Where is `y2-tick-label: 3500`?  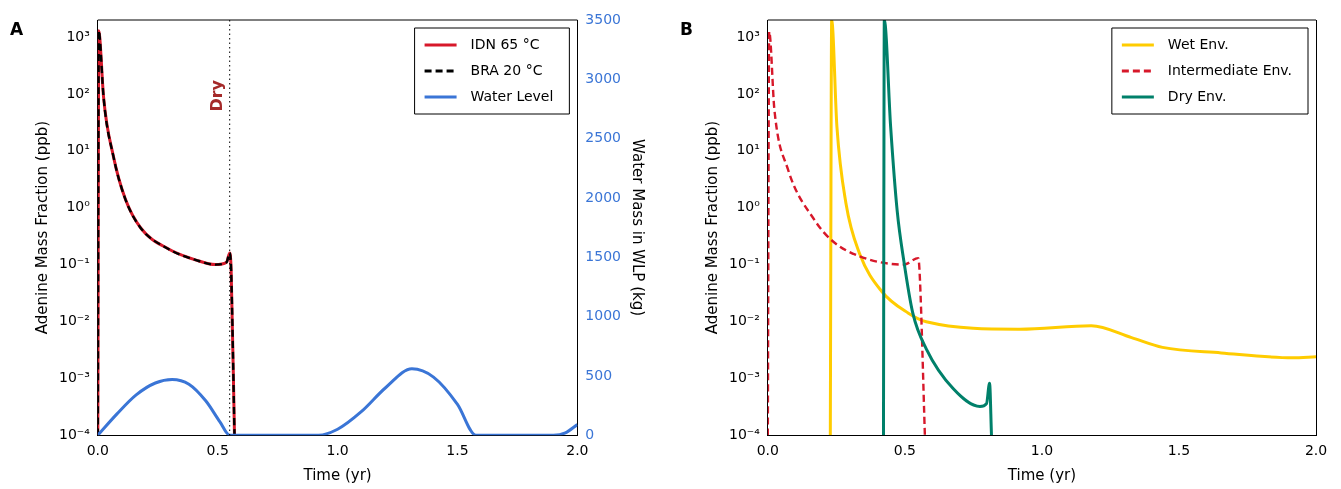
y2-tick-label: 3500 is located at coordinates (603, 18).